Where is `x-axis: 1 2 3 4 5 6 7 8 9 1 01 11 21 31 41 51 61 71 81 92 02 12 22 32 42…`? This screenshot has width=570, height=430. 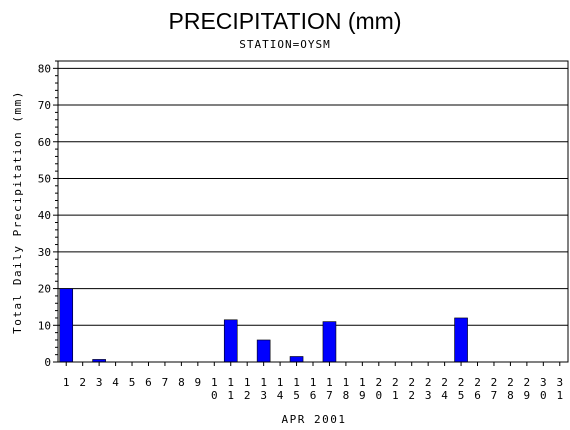 x-axis: 1 2 3 4 5 6 7 8 9 1 01 11 21 31 41 51 61 71 81 92 02 12 22 32 42… is located at coordinates (313, 382).